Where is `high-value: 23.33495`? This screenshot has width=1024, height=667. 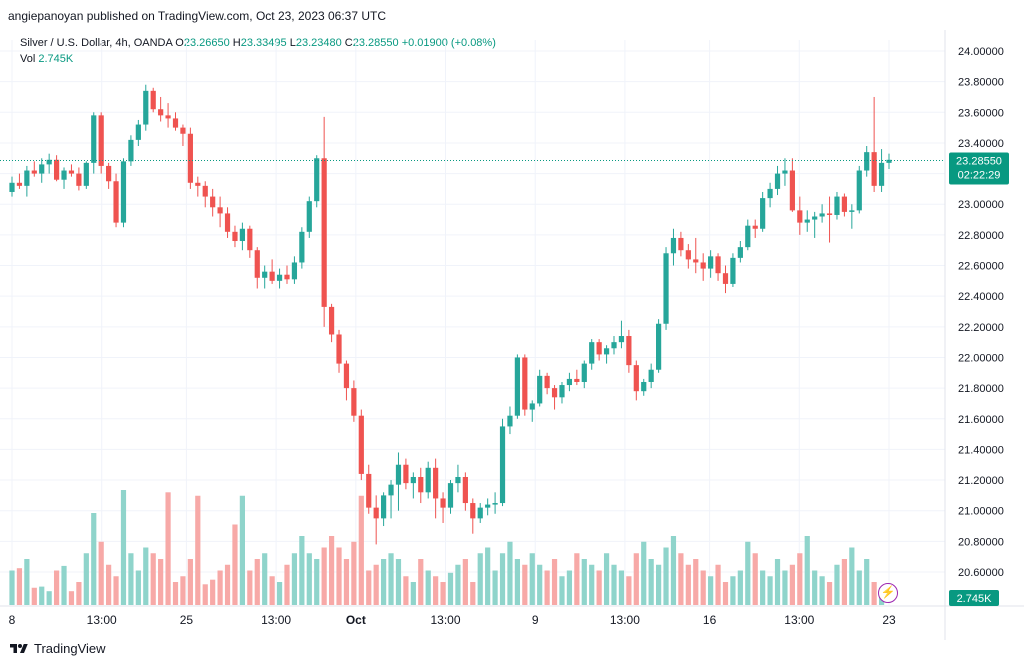
high-value: 23.33495 is located at coordinates (263, 43).